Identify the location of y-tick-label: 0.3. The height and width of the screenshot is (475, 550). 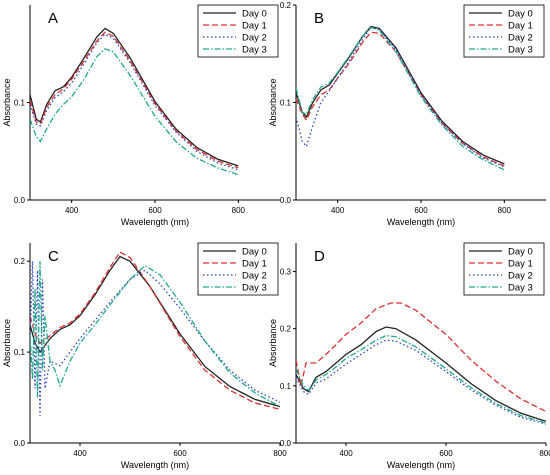
(286, 272).